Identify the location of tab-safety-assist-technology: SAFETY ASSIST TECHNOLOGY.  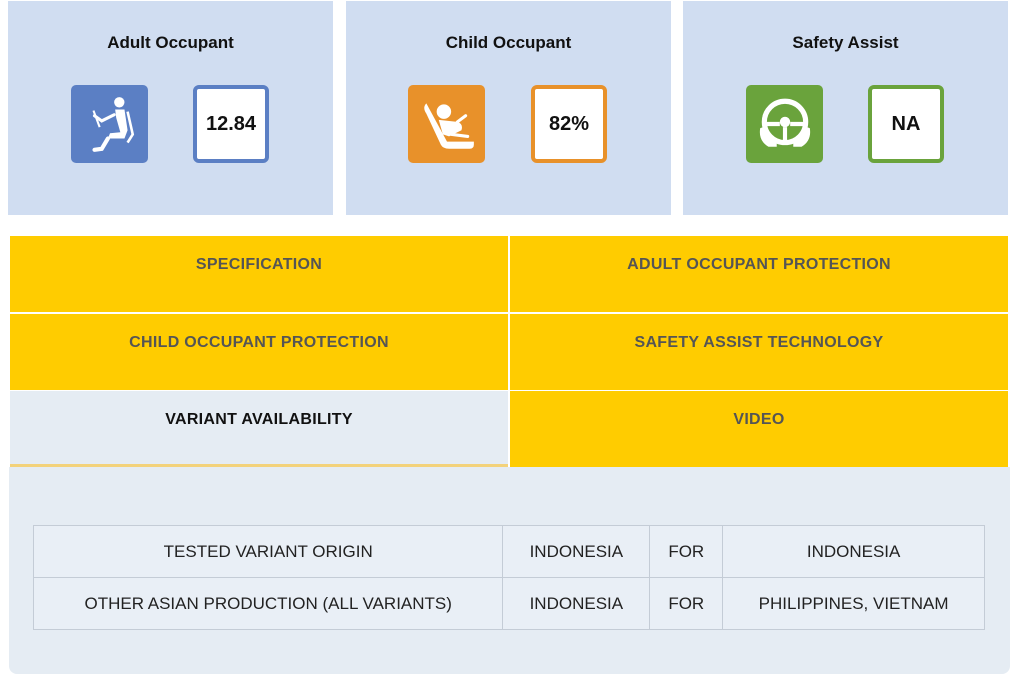
(759, 352).